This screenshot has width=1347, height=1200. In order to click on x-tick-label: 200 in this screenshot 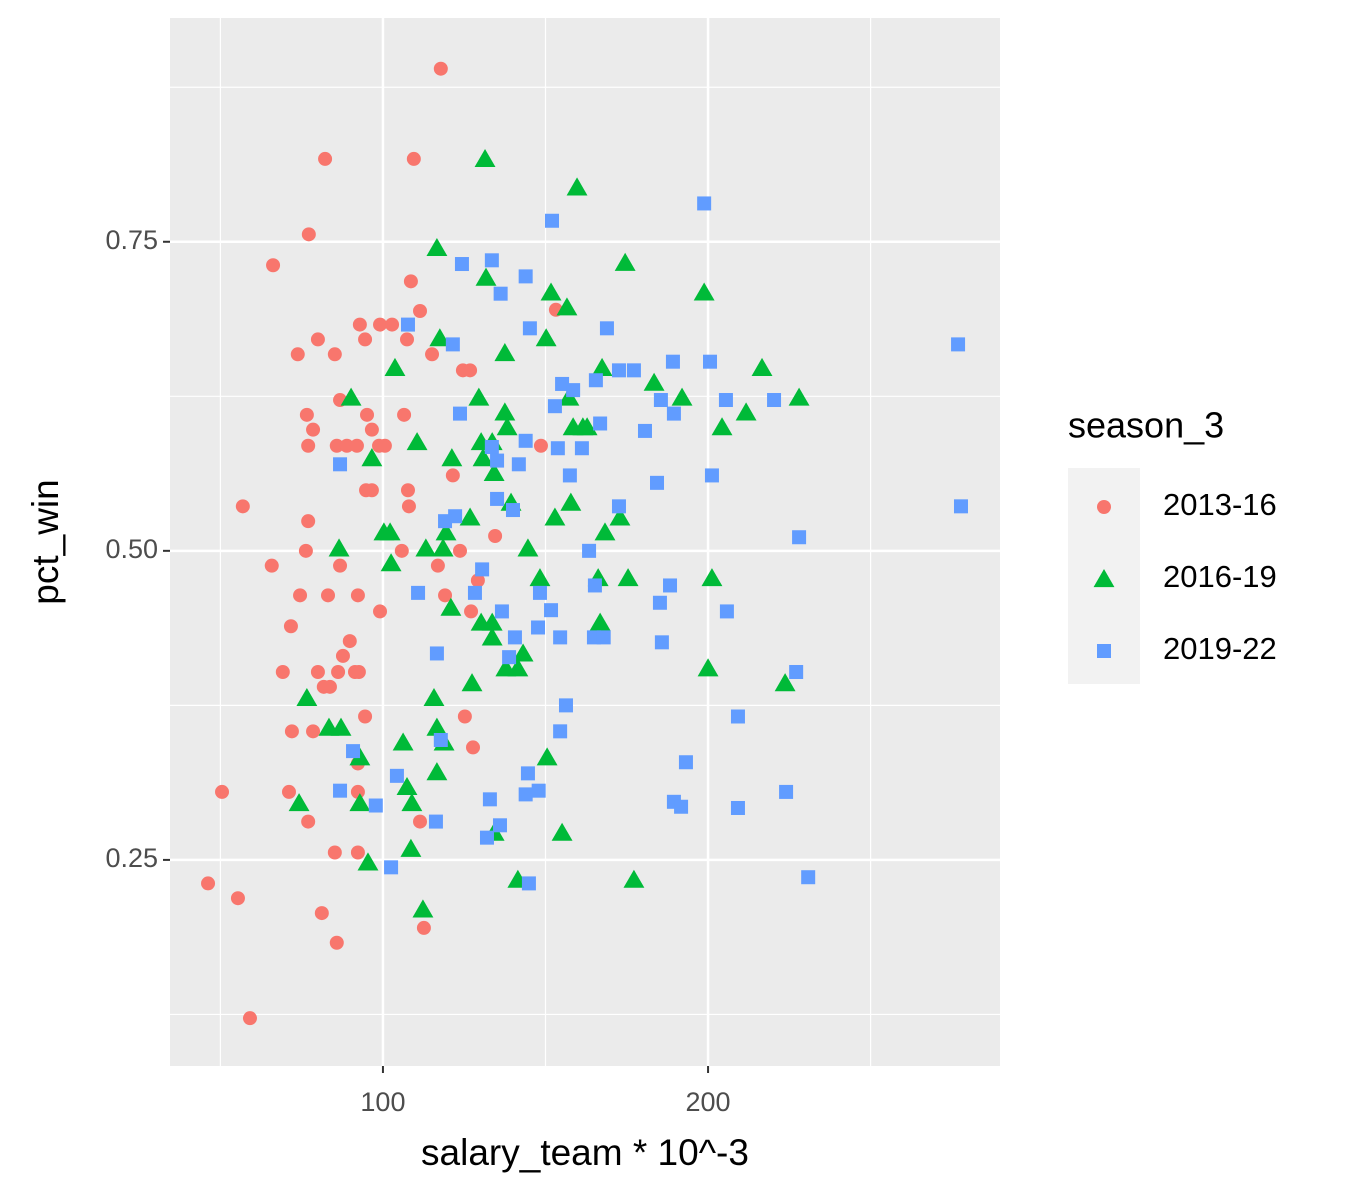, I will do `click(708, 1102)`.